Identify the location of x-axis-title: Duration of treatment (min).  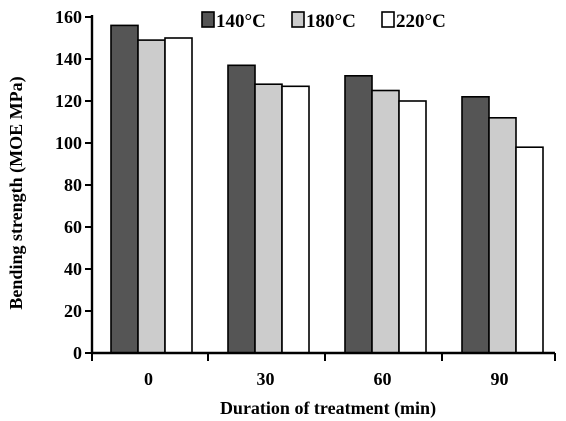
(328, 408).